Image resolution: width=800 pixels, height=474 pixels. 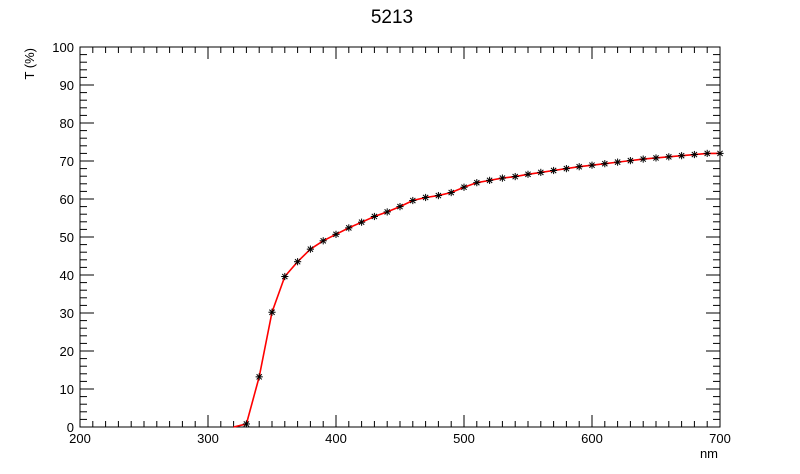 I want to click on y-tick-label: 10, so click(x=67, y=389).